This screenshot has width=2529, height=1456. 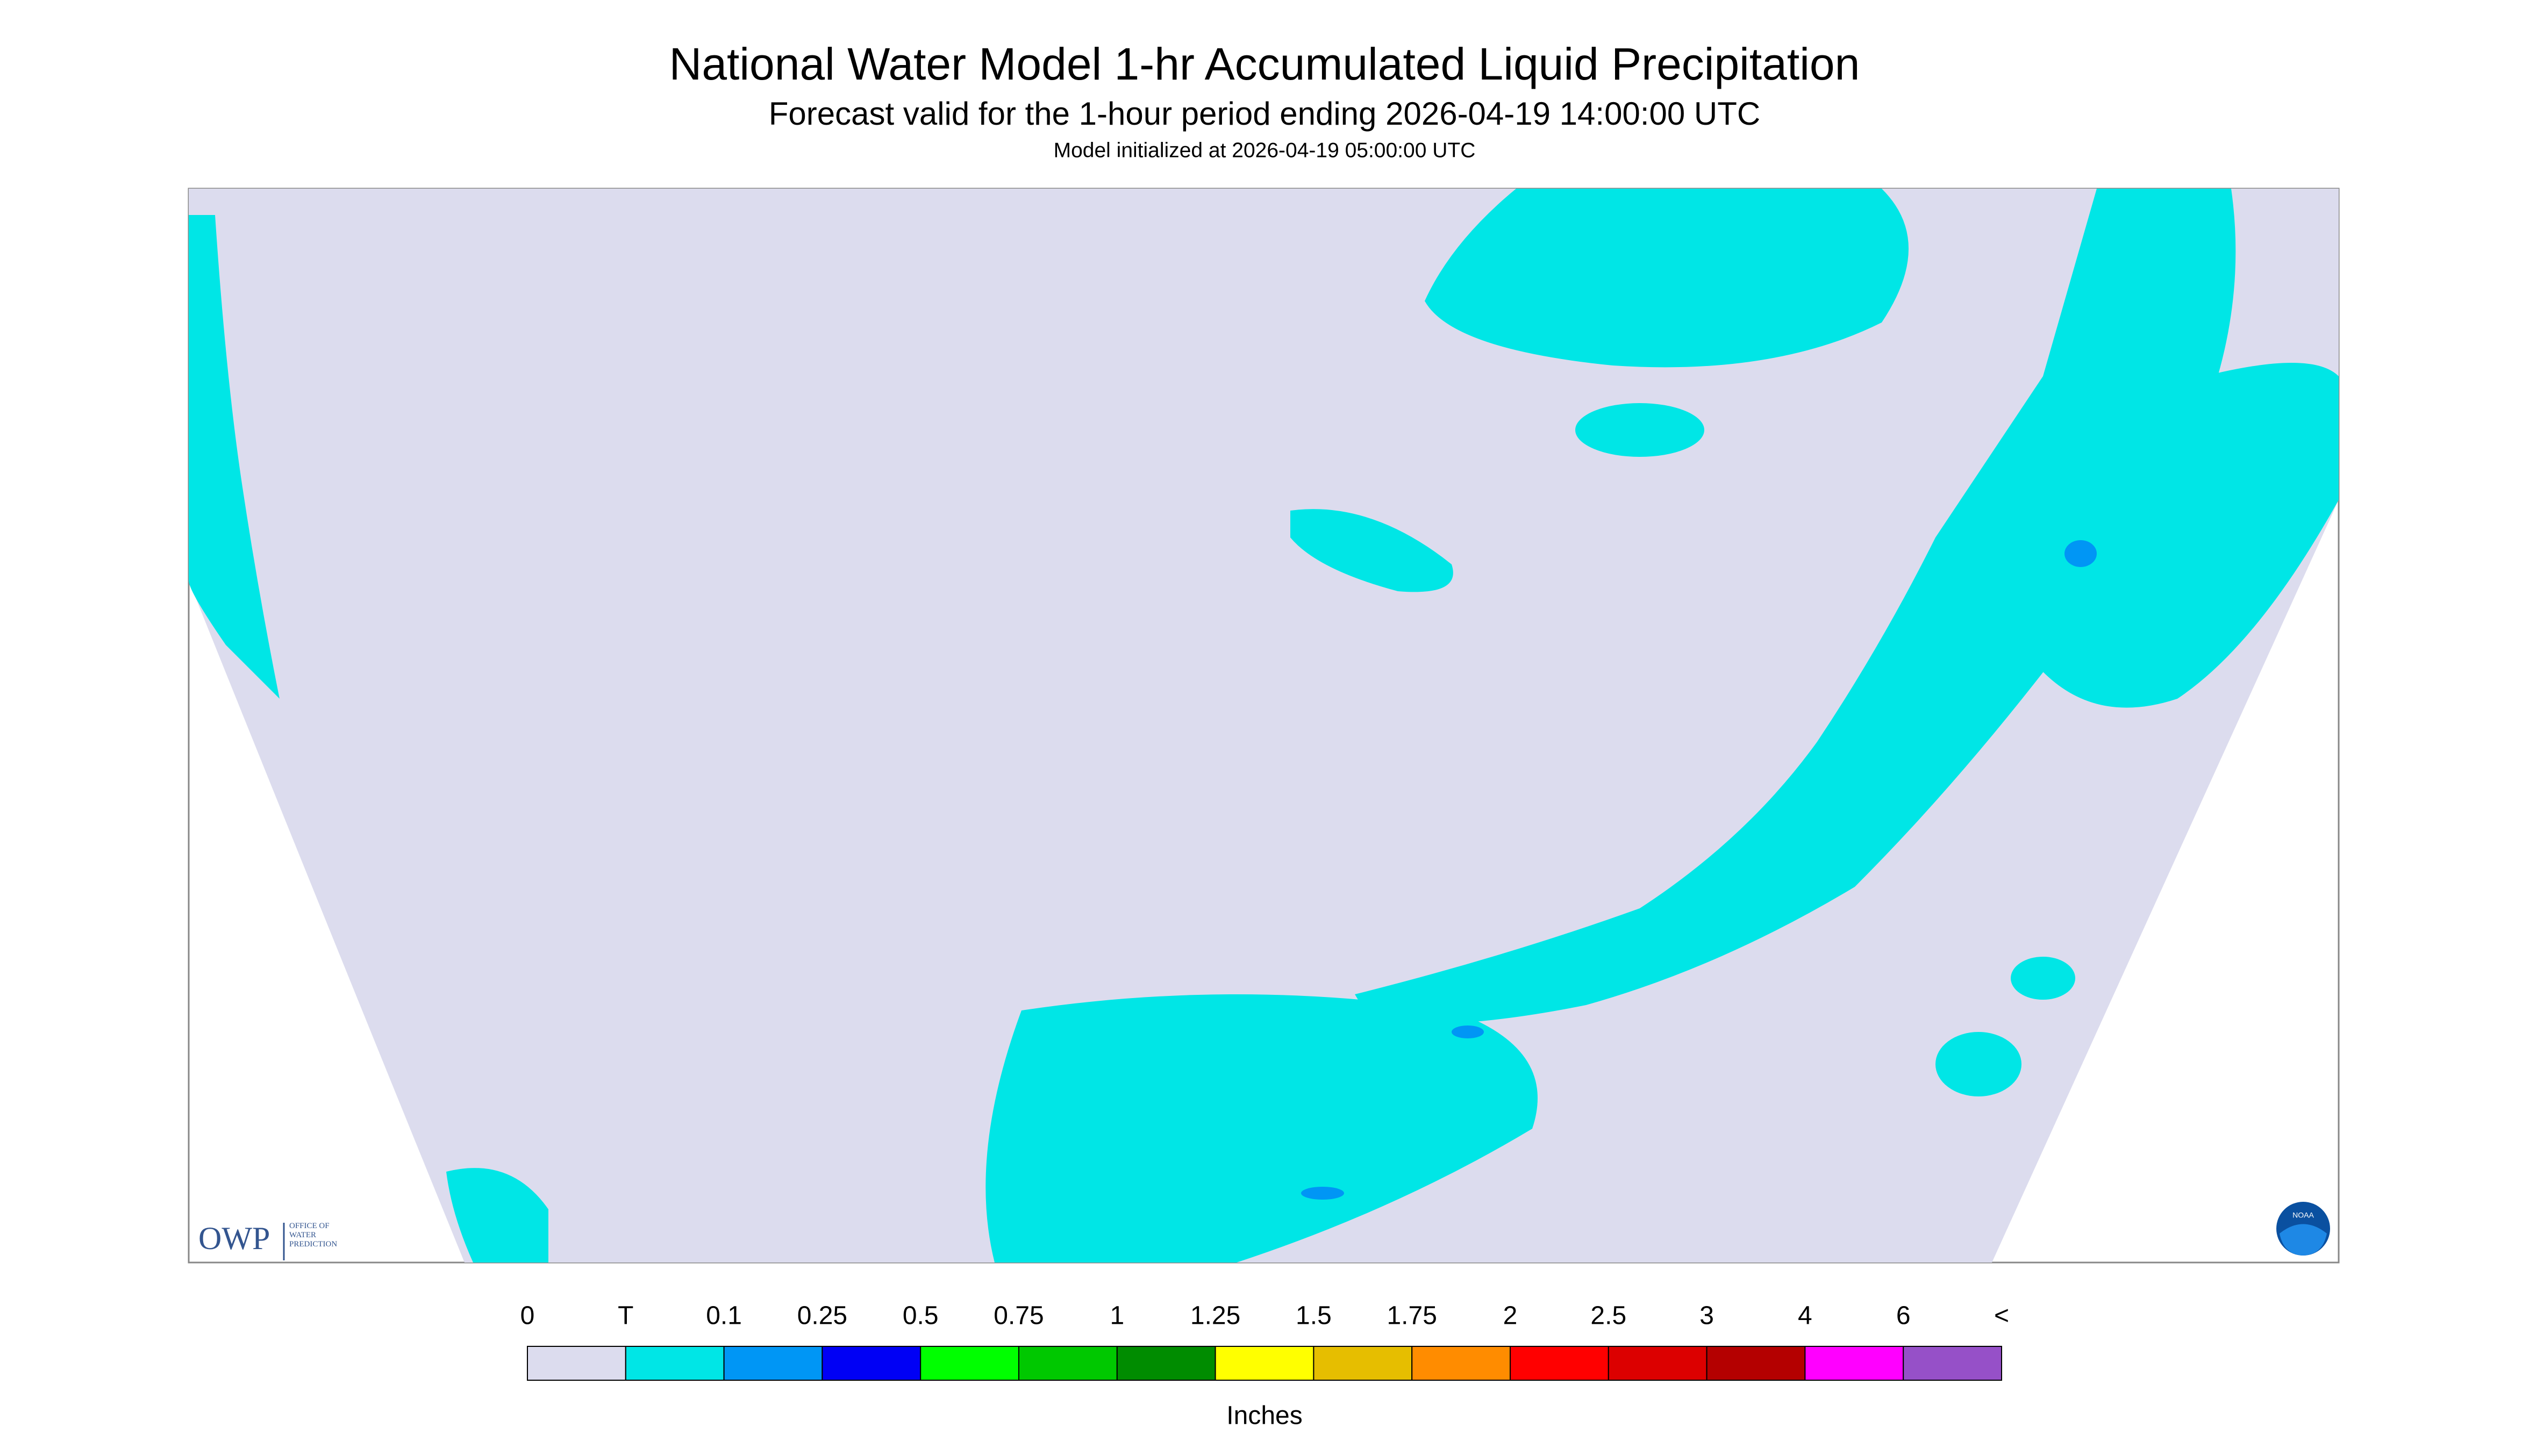 I want to click on legend-label: 1.5, so click(x=1314, y=1316).